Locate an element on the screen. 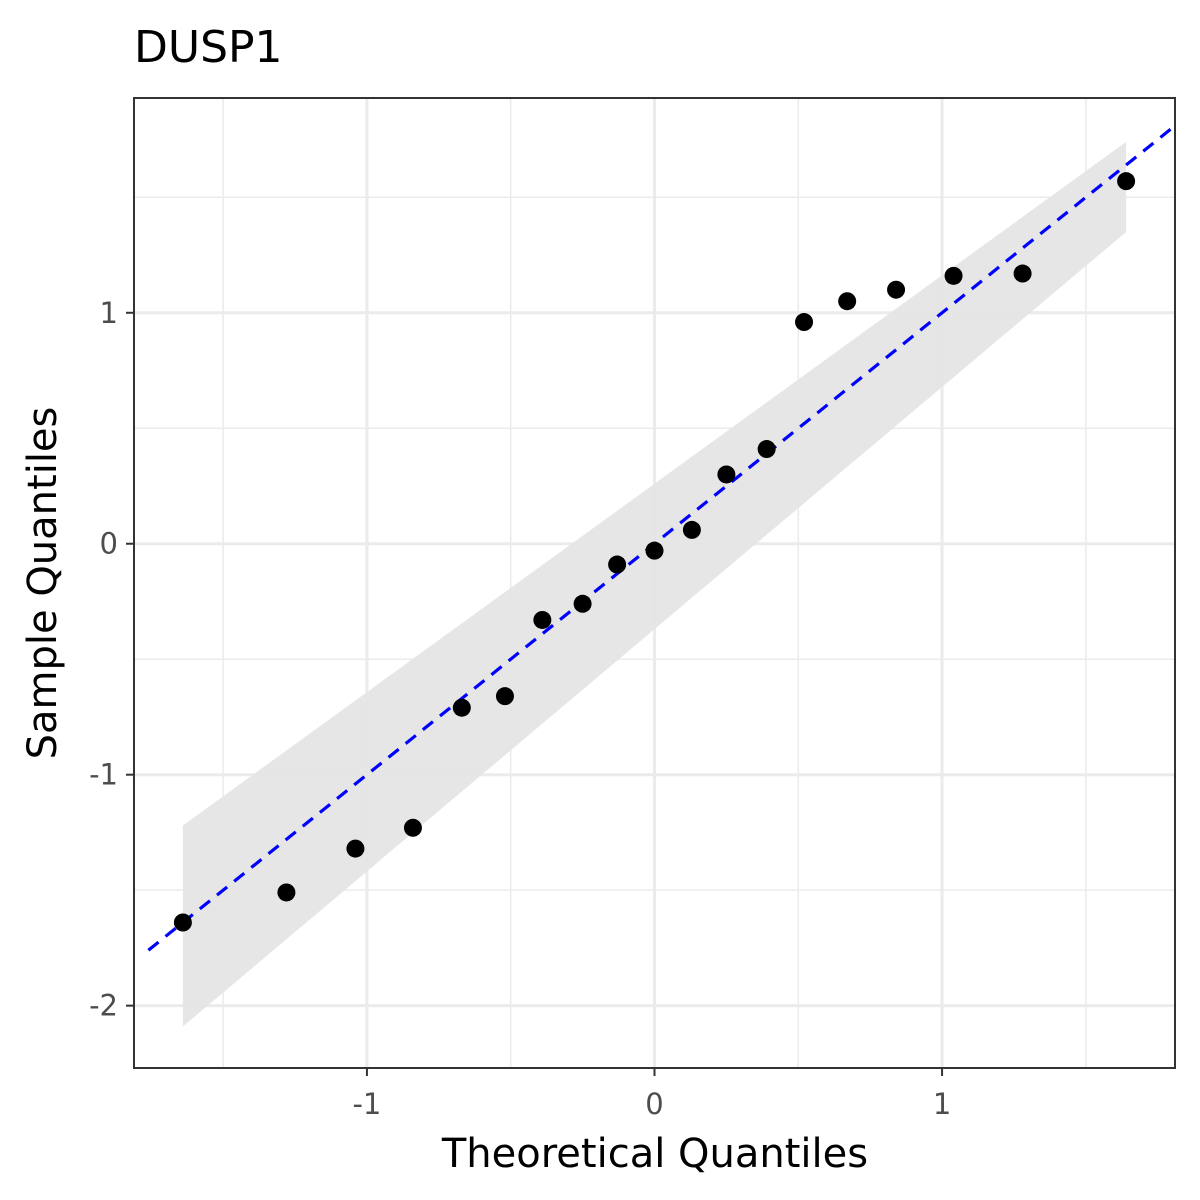 This screenshot has width=1200, height=1200. y-tick-label: -2 is located at coordinates (103, 1006).